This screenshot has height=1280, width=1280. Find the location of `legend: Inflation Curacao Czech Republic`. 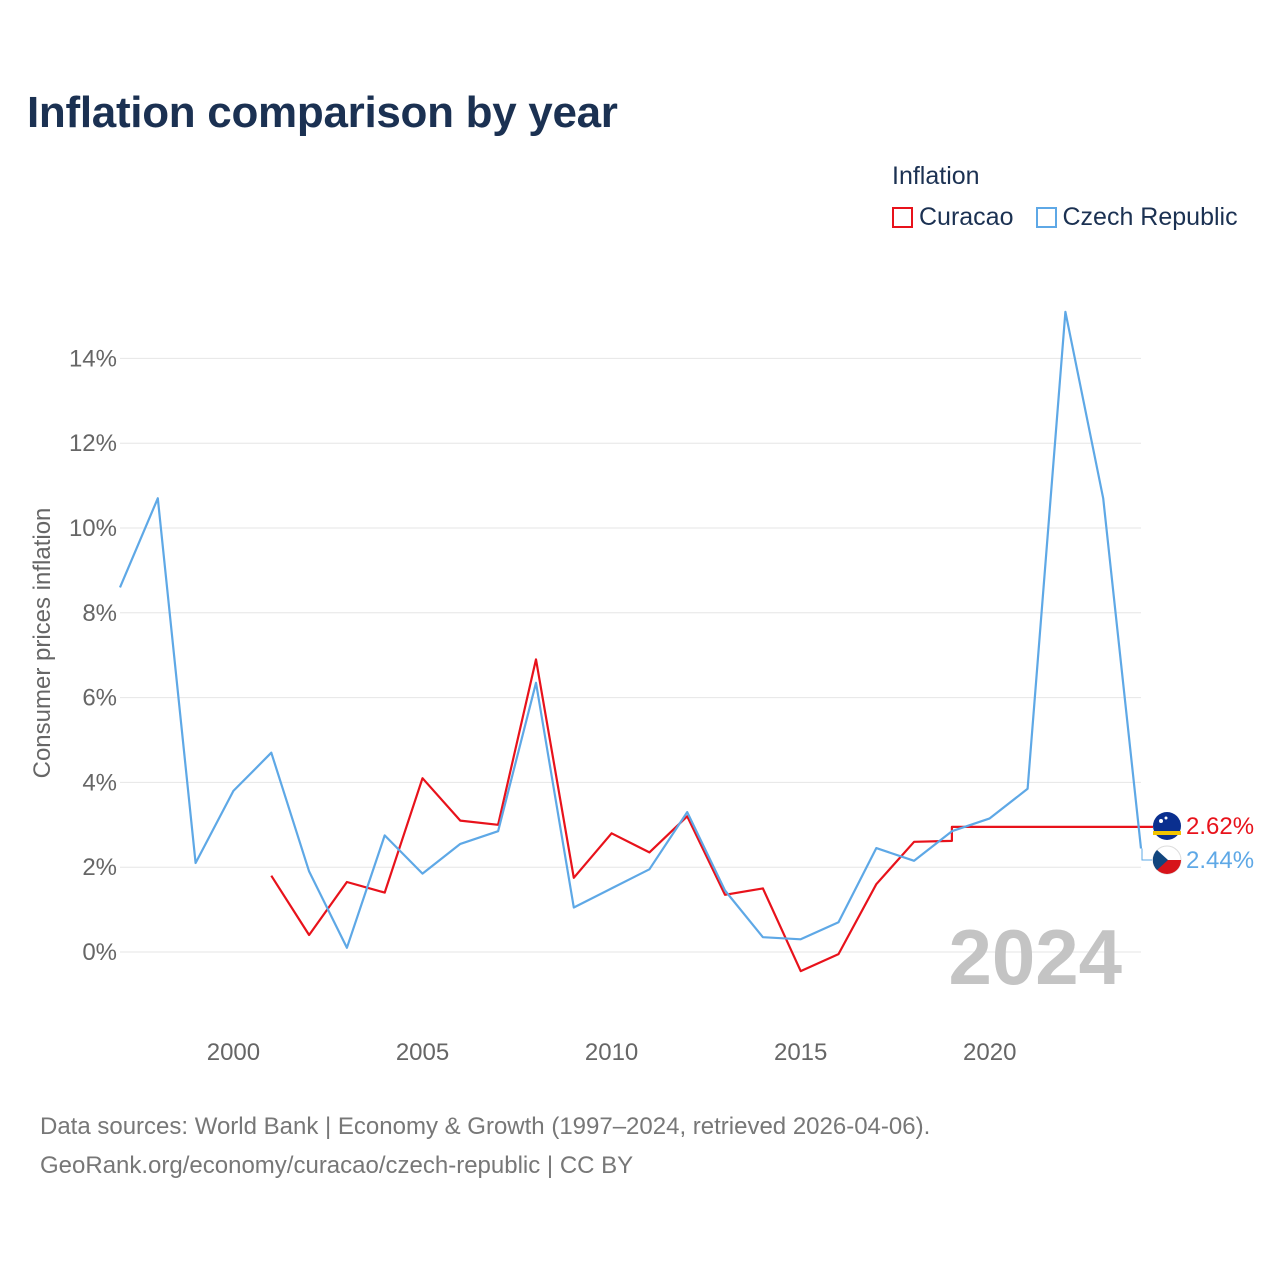

legend: Inflation Curacao Czech Republic is located at coordinates (1065, 197).